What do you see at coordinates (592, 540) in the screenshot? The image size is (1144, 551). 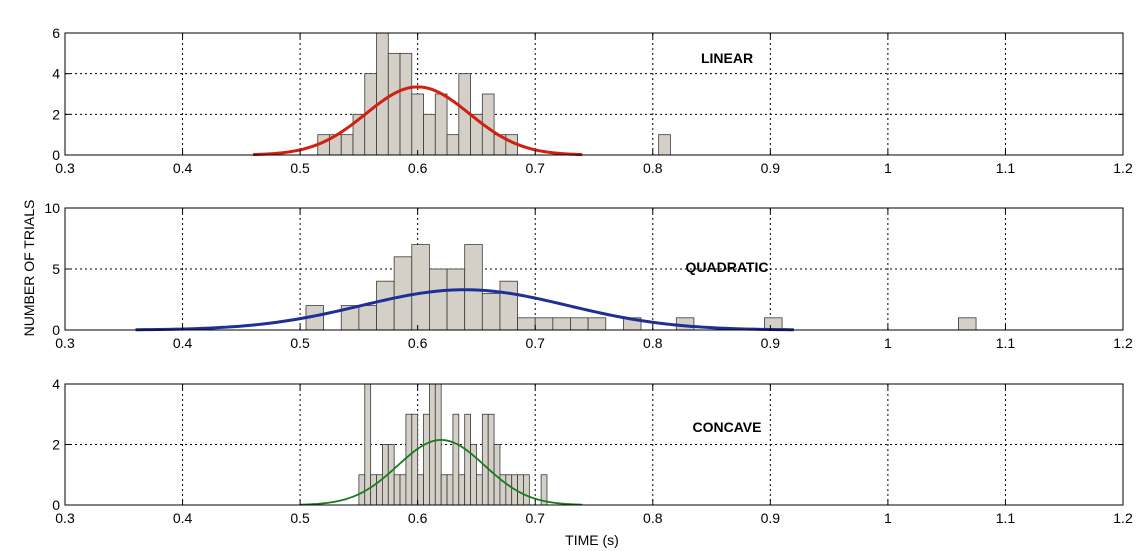 I see `x-axis-title: TIME (s)` at bounding box center [592, 540].